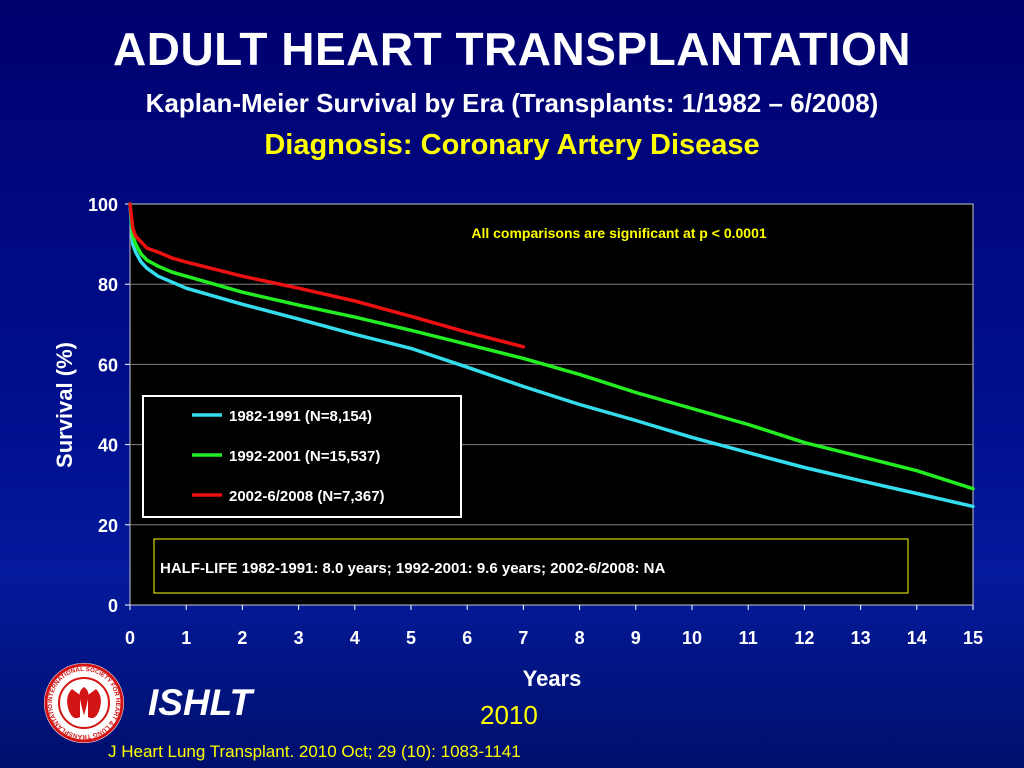 This screenshot has width=1024, height=768. Describe the element at coordinates (242, 638) in the screenshot. I see `x-tick-label-2: 2` at that location.